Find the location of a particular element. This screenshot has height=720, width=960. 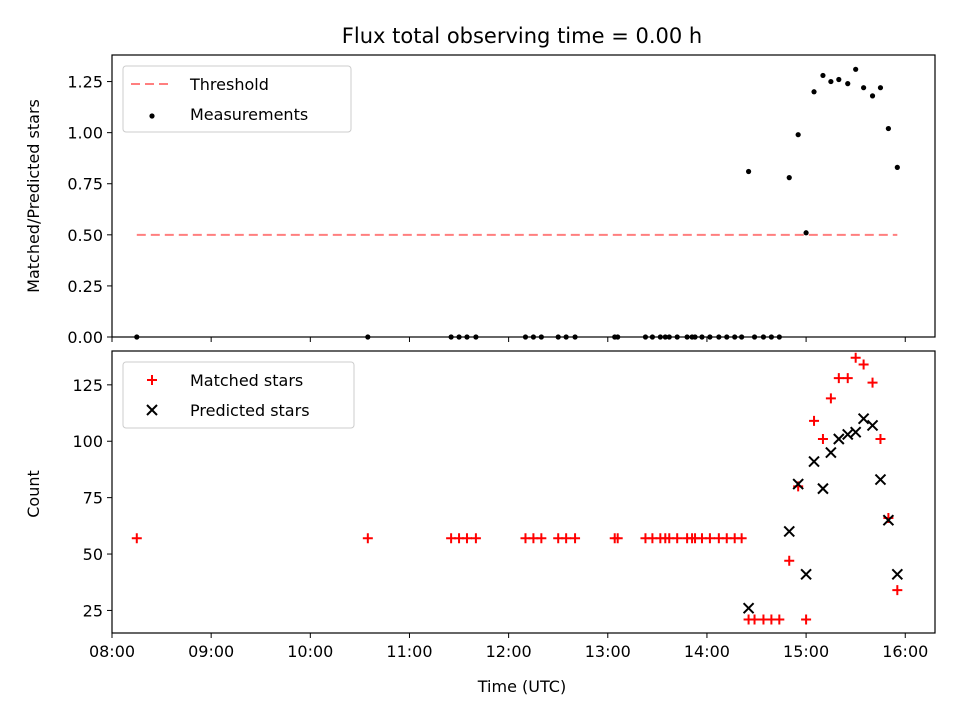

chart-title: Flux total observing time = 0.00 h is located at coordinates (522, 36).